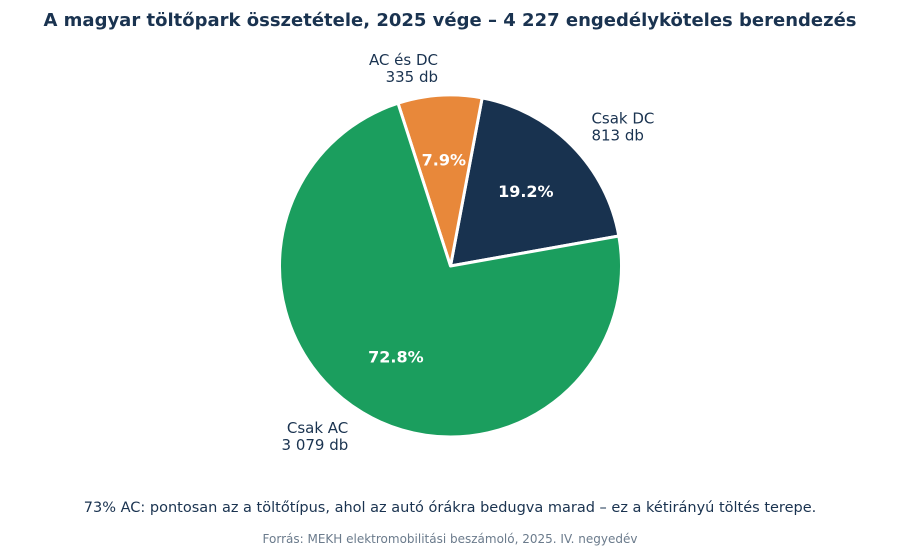 Image resolution: width=901 pixels, height=555 pixels. Describe the element at coordinates (622, 126) in the screenshot. I see `outer-label-csak-dc: Csak DC 813 db` at that location.